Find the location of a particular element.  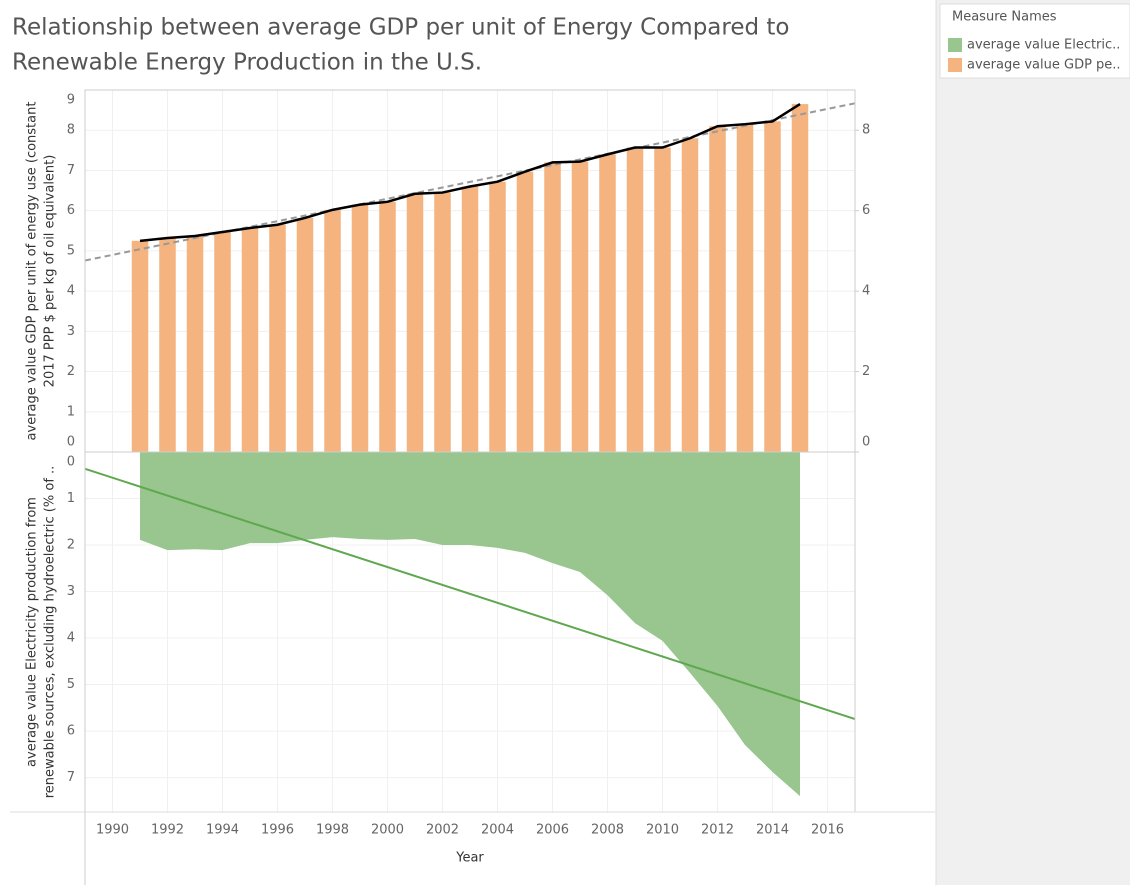

x-tick-label: 2012 is located at coordinates (717, 830).